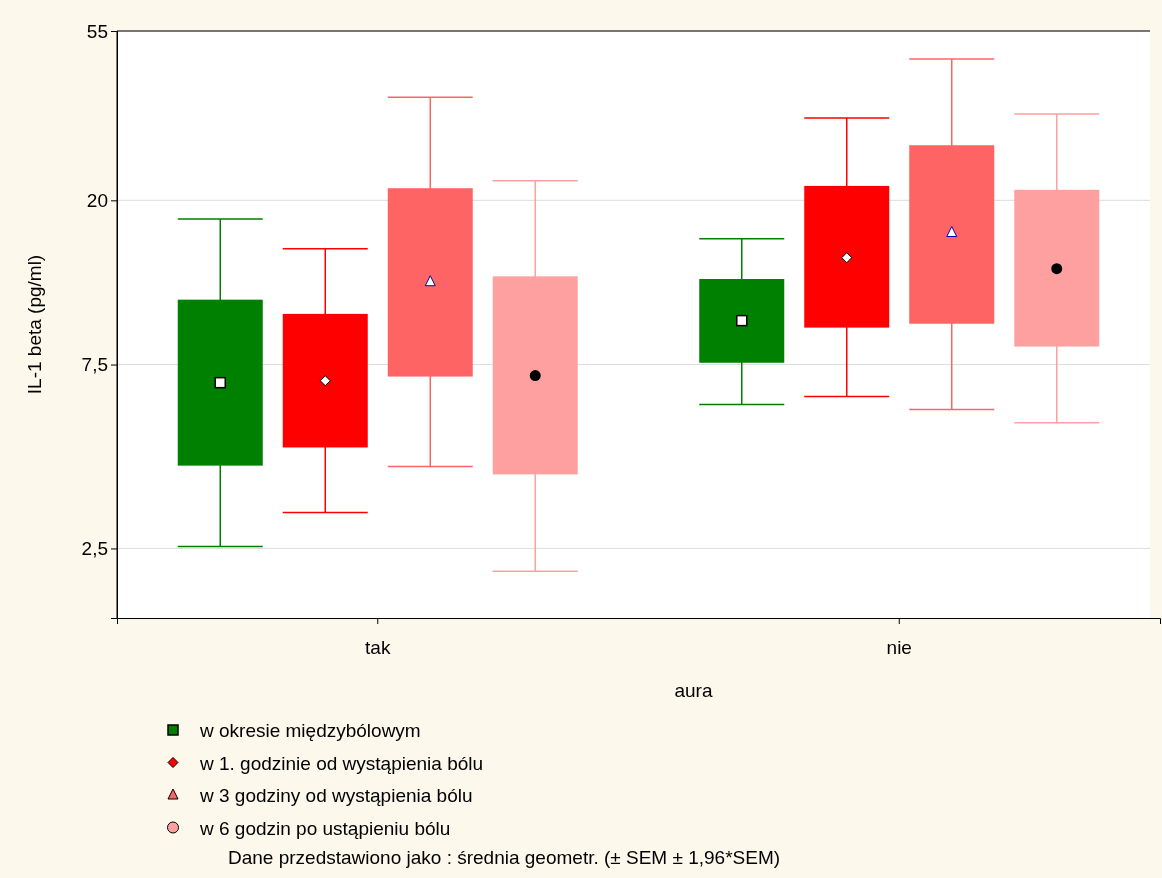 The height and width of the screenshot is (878, 1162). I want to click on y-tick-label: 2,5, so click(94, 549).